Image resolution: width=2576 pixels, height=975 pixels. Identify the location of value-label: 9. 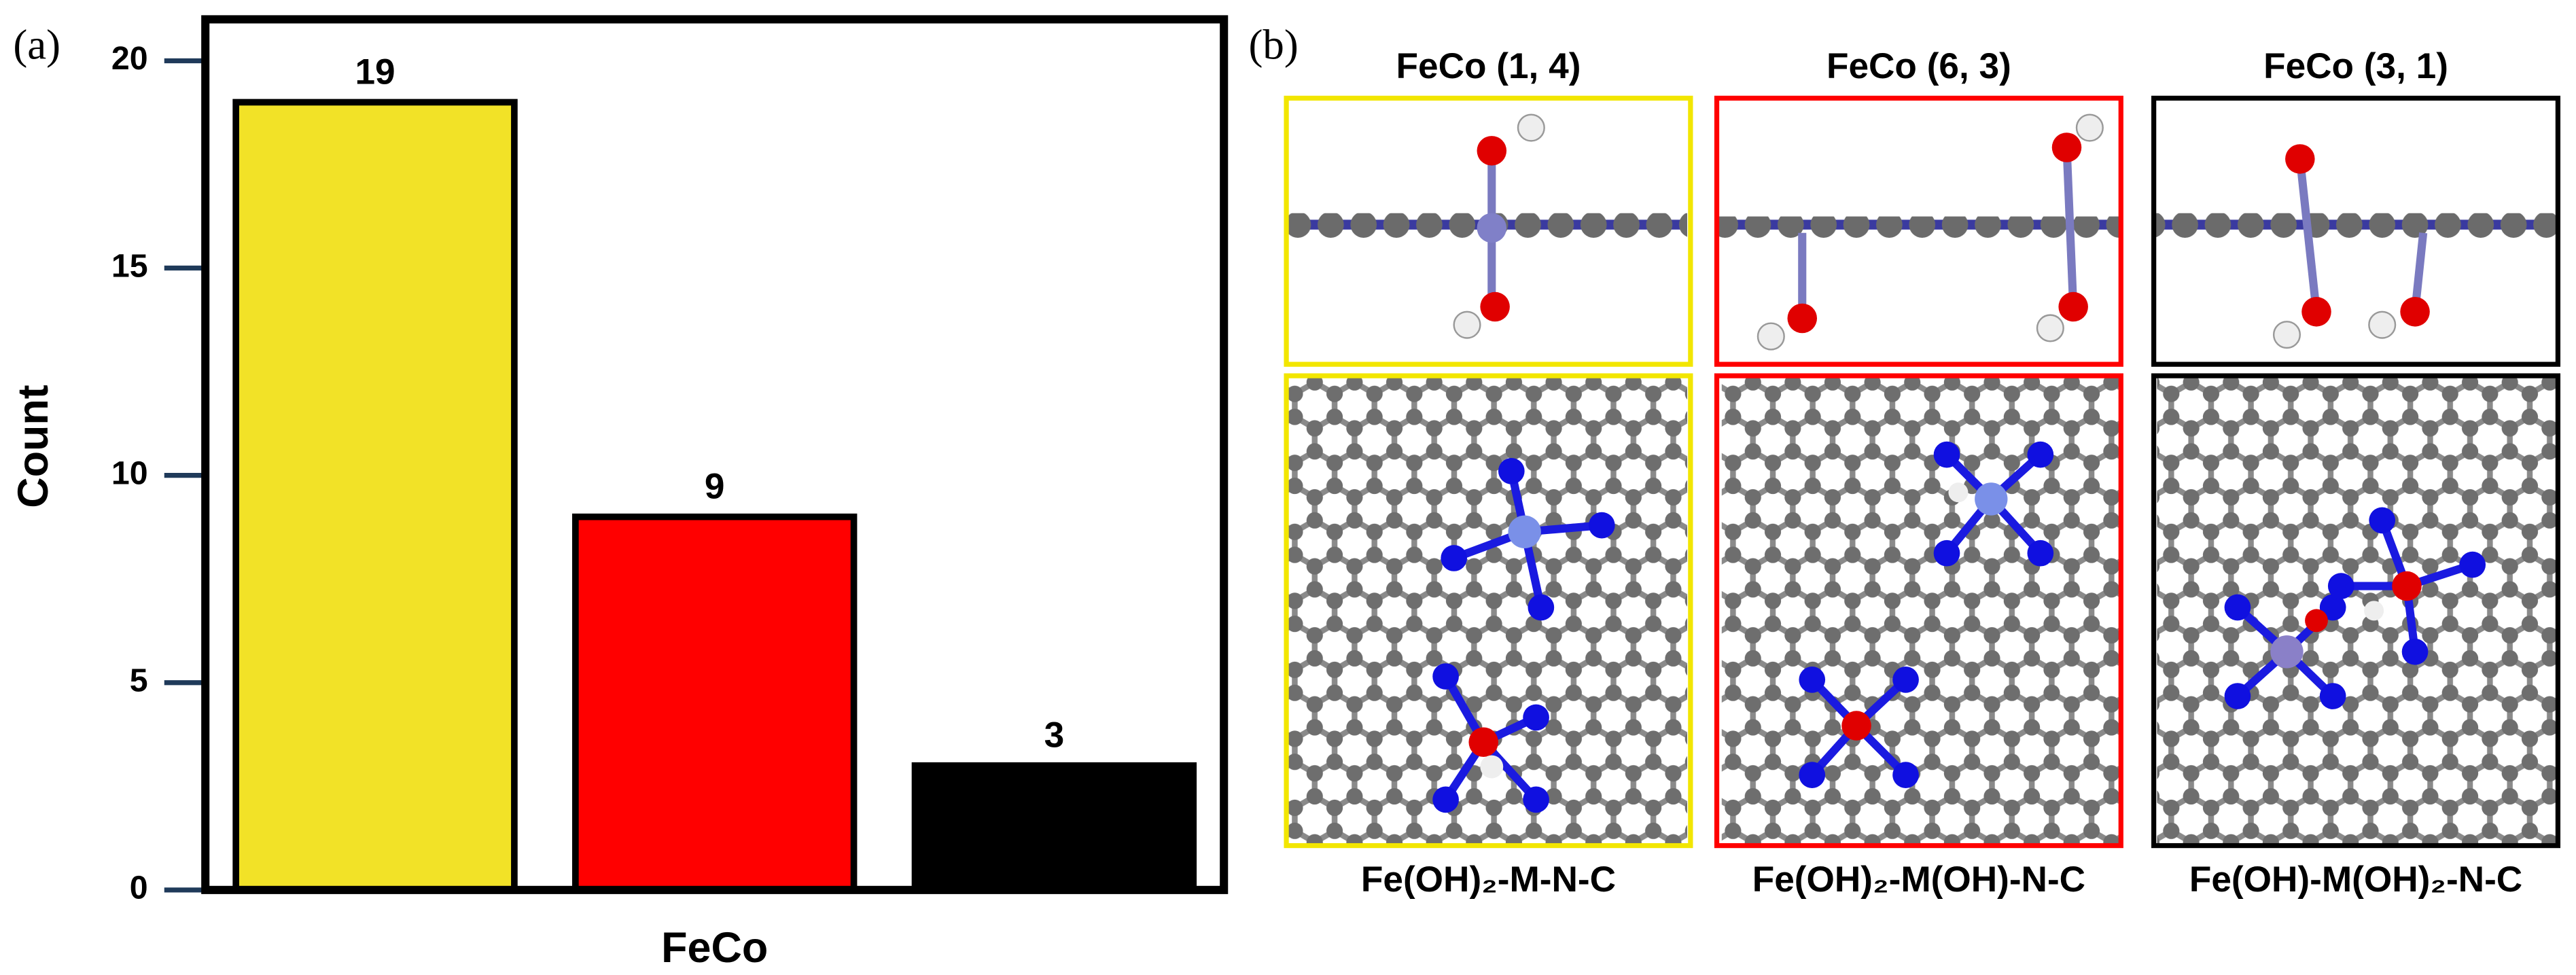
(715, 487).